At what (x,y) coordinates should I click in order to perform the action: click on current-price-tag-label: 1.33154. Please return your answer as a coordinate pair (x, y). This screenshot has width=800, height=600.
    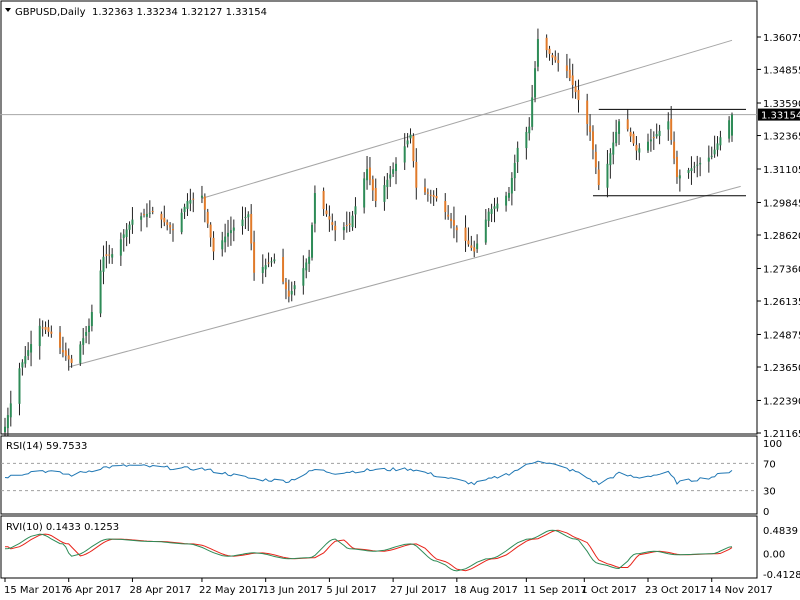
    Looking at the image, I should click on (780, 116).